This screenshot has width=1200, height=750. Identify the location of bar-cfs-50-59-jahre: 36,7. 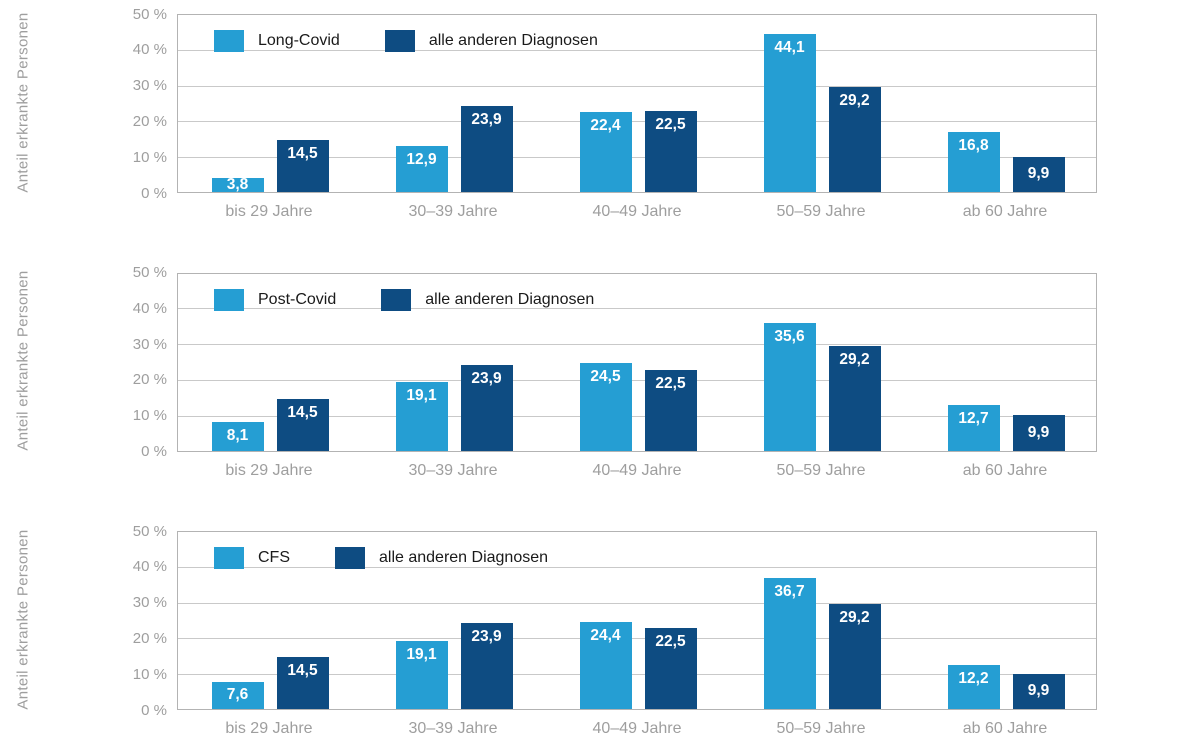
(789, 643).